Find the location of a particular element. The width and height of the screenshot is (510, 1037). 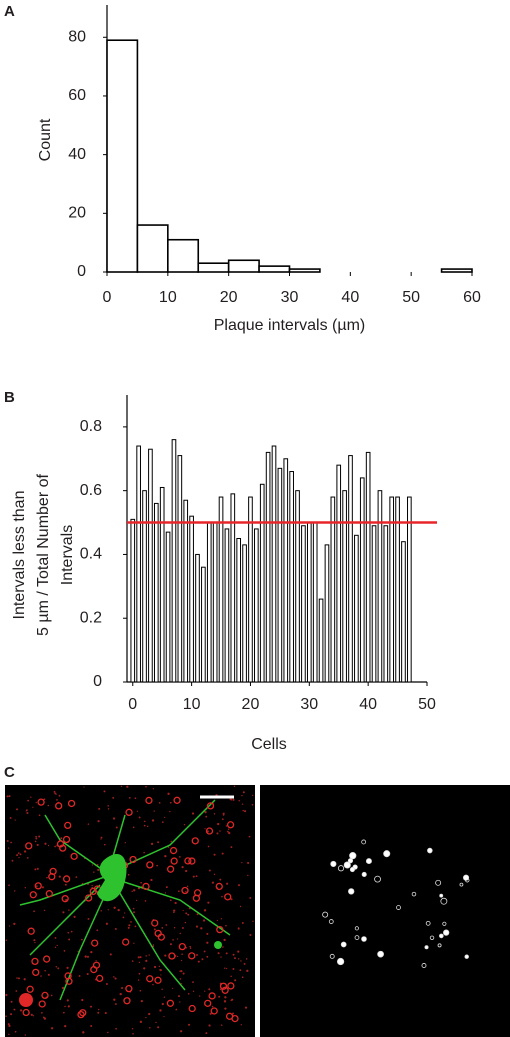

x-tick-label: 20 is located at coordinates (229, 297).